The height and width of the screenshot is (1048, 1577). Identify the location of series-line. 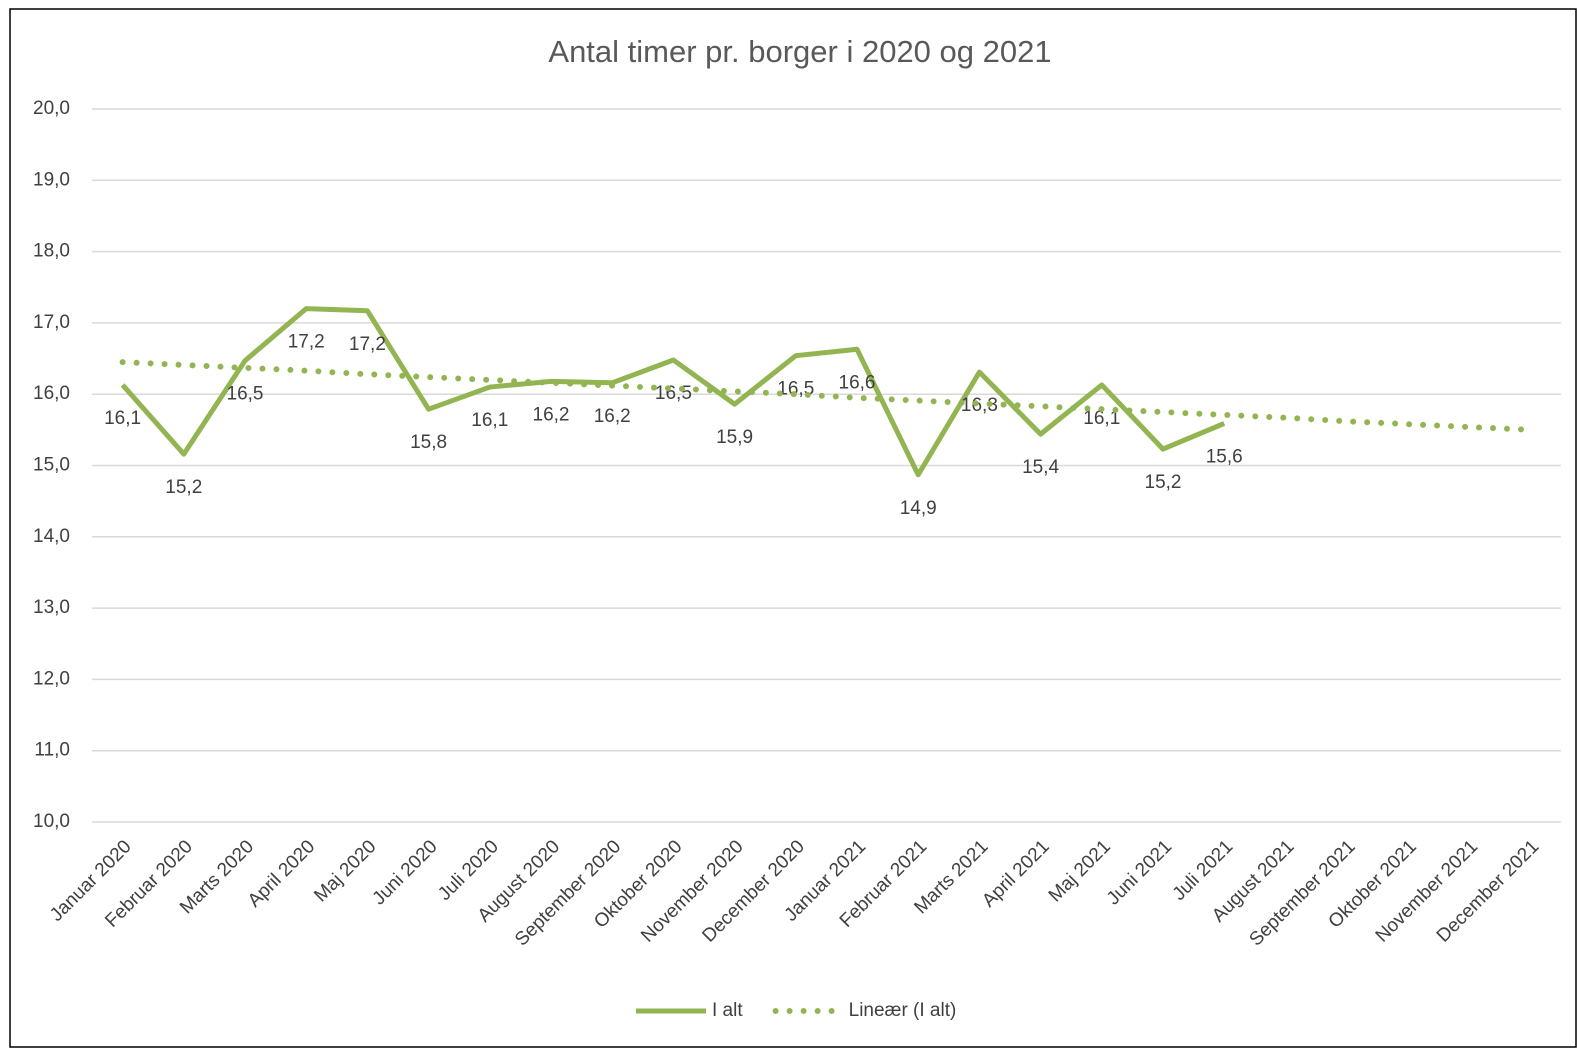
(673, 392).